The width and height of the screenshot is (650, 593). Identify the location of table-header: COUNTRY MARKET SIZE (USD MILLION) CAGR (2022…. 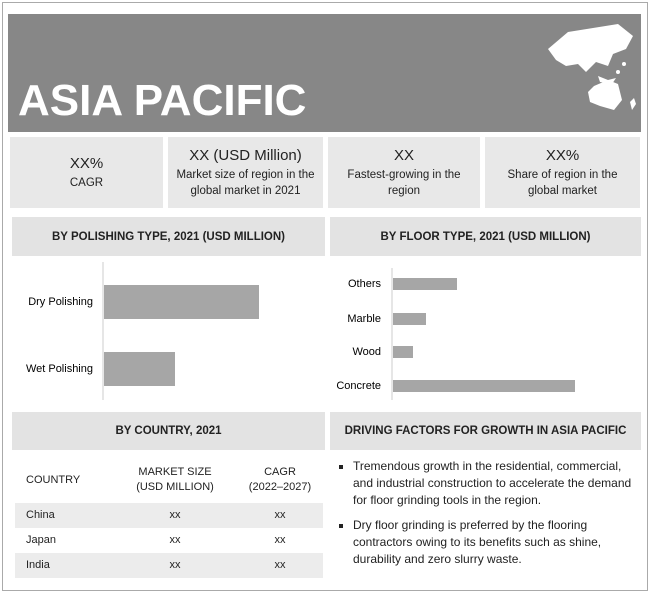
(169, 480).